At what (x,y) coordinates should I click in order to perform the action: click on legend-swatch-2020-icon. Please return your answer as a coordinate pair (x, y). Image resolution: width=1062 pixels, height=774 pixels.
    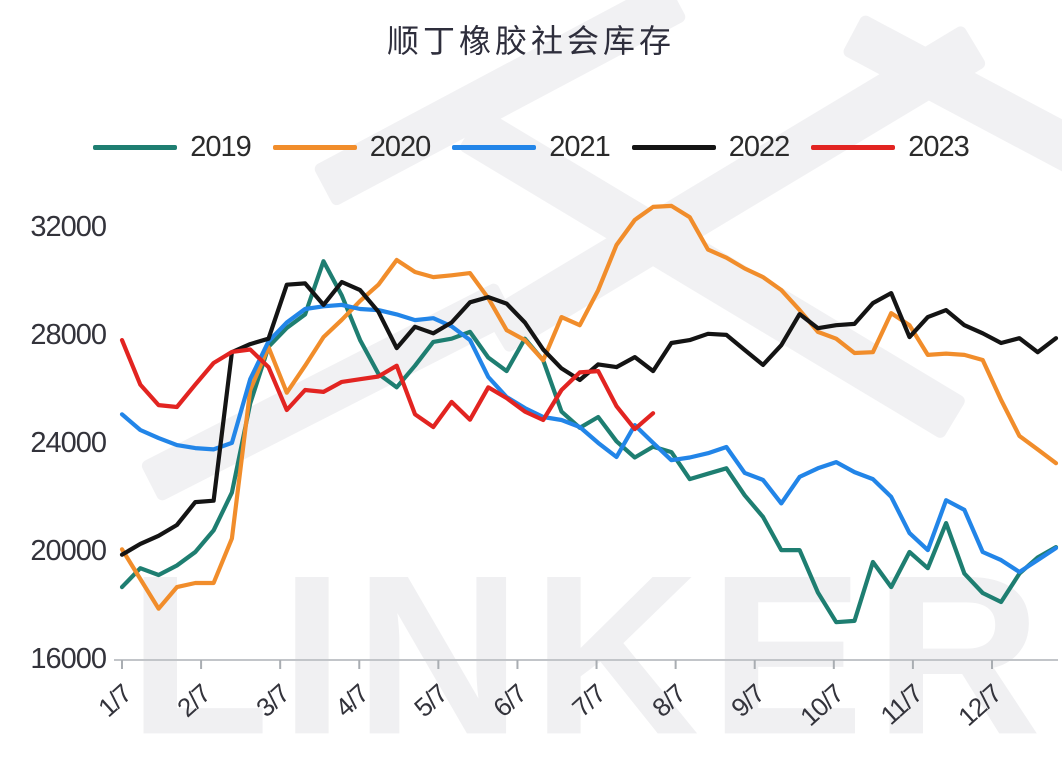
    Looking at the image, I should click on (314, 147).